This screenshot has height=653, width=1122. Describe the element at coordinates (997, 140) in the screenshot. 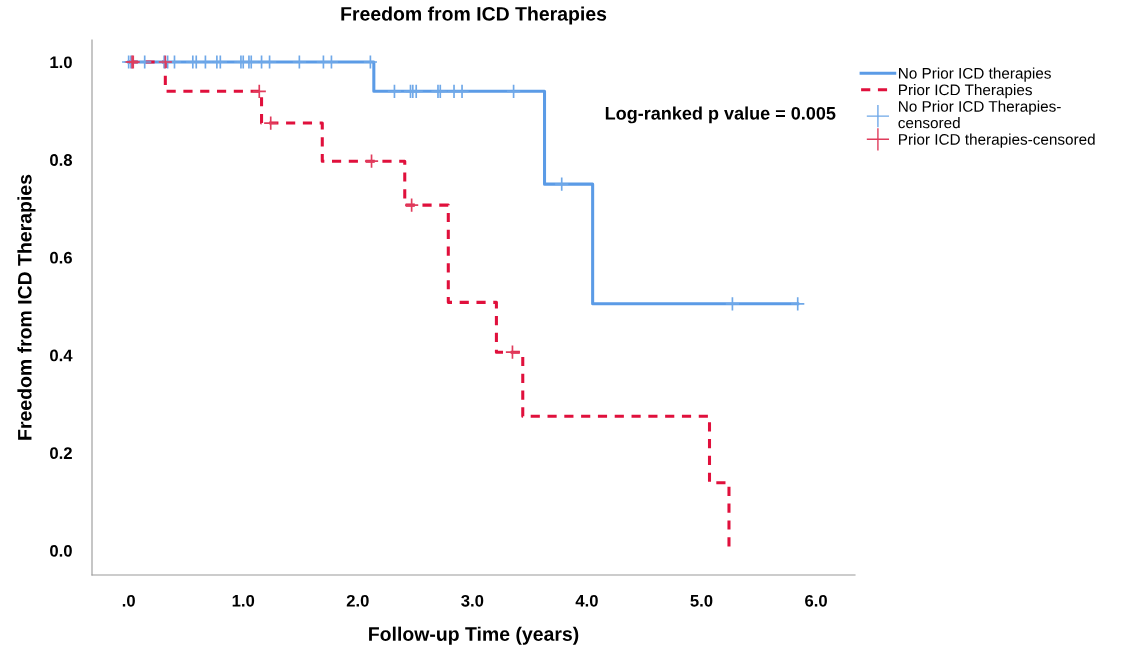

I see `legend-label: Prior ICD therapies-censored` at that location.